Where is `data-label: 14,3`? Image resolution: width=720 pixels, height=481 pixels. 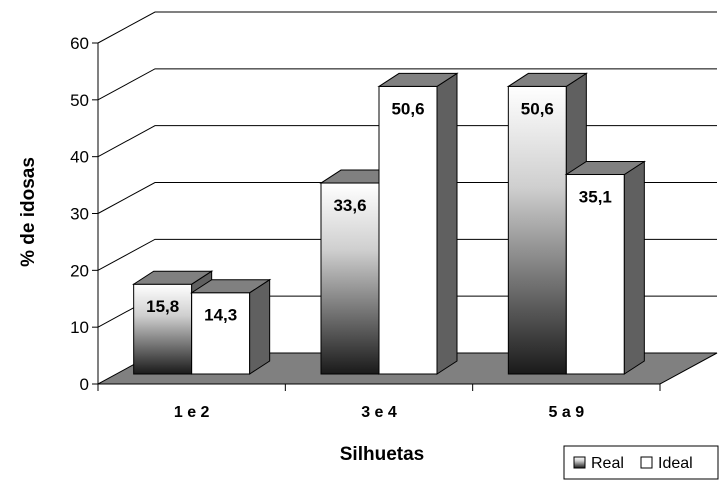
data-label: 14,3 is located at coordinates (220, 315).